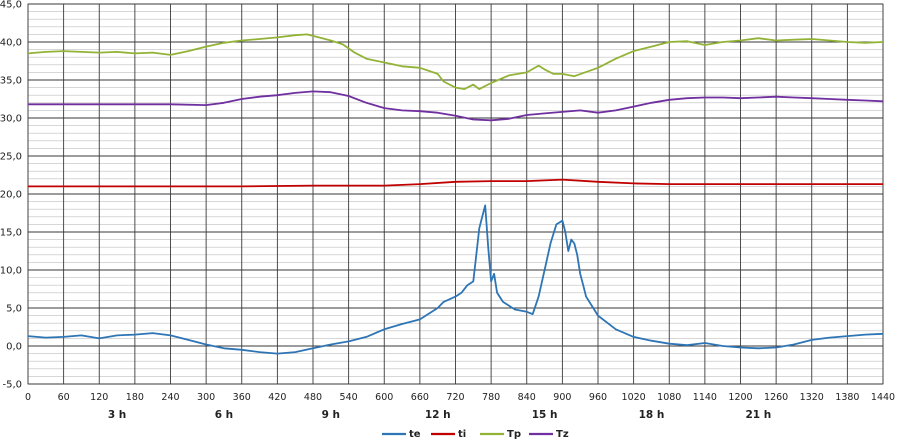 The image size is (900, 444). I want to click on x-tick-label: 1080, so click(669, 397).